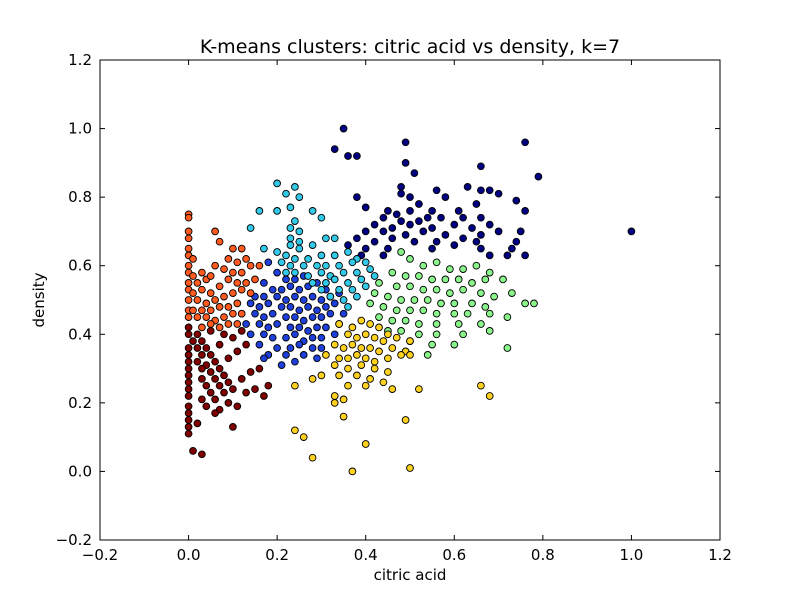 The height and width of the screenshot is (604, 800). What do you see at coordinates (74, 540) in the screenshot?
I see `y-tick-label: −0.2` at bounding box center [74, 540].